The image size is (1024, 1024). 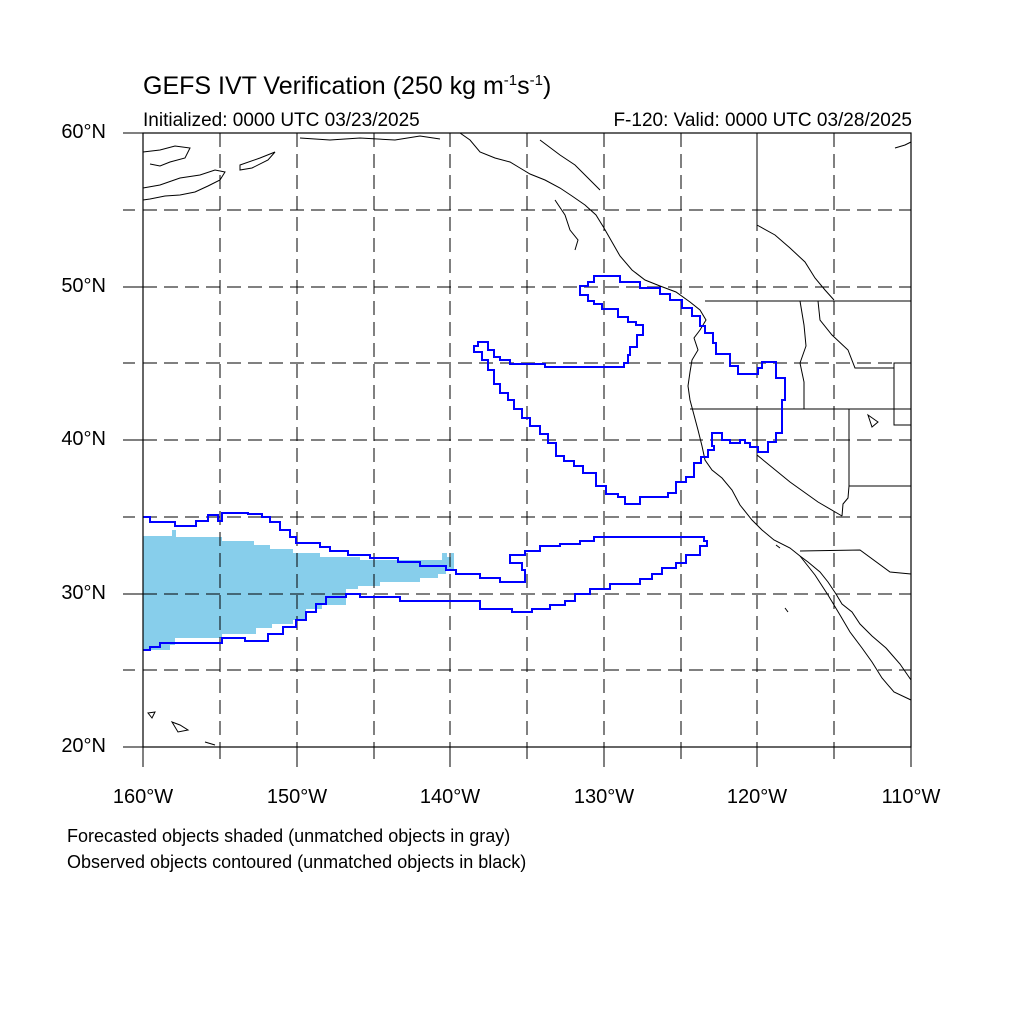 I want to click on lat-label-60n: 60°N, so click(x=83, y=132).